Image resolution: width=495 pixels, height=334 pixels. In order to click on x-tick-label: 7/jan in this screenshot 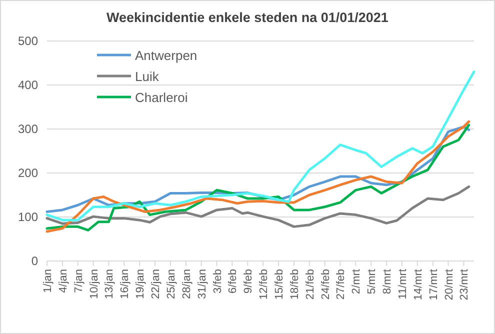, I will do `click(78, 281)`.